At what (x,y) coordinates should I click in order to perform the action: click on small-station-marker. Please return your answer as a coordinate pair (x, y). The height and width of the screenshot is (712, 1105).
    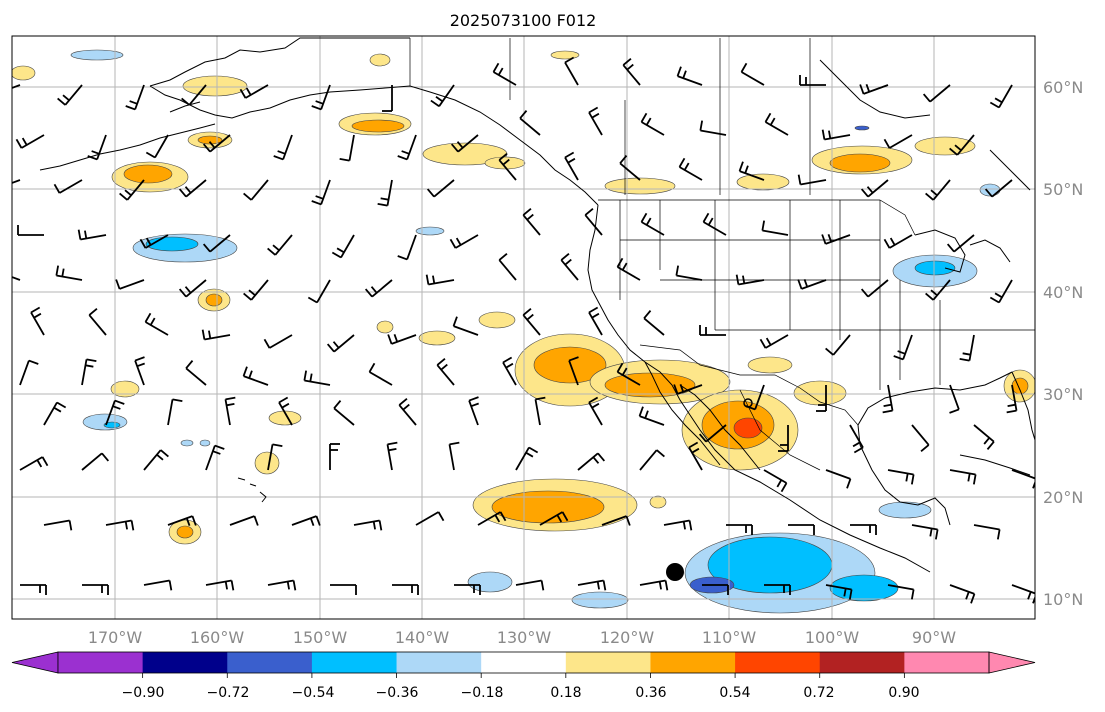
    Looking at the image, I should click on (748, 403).